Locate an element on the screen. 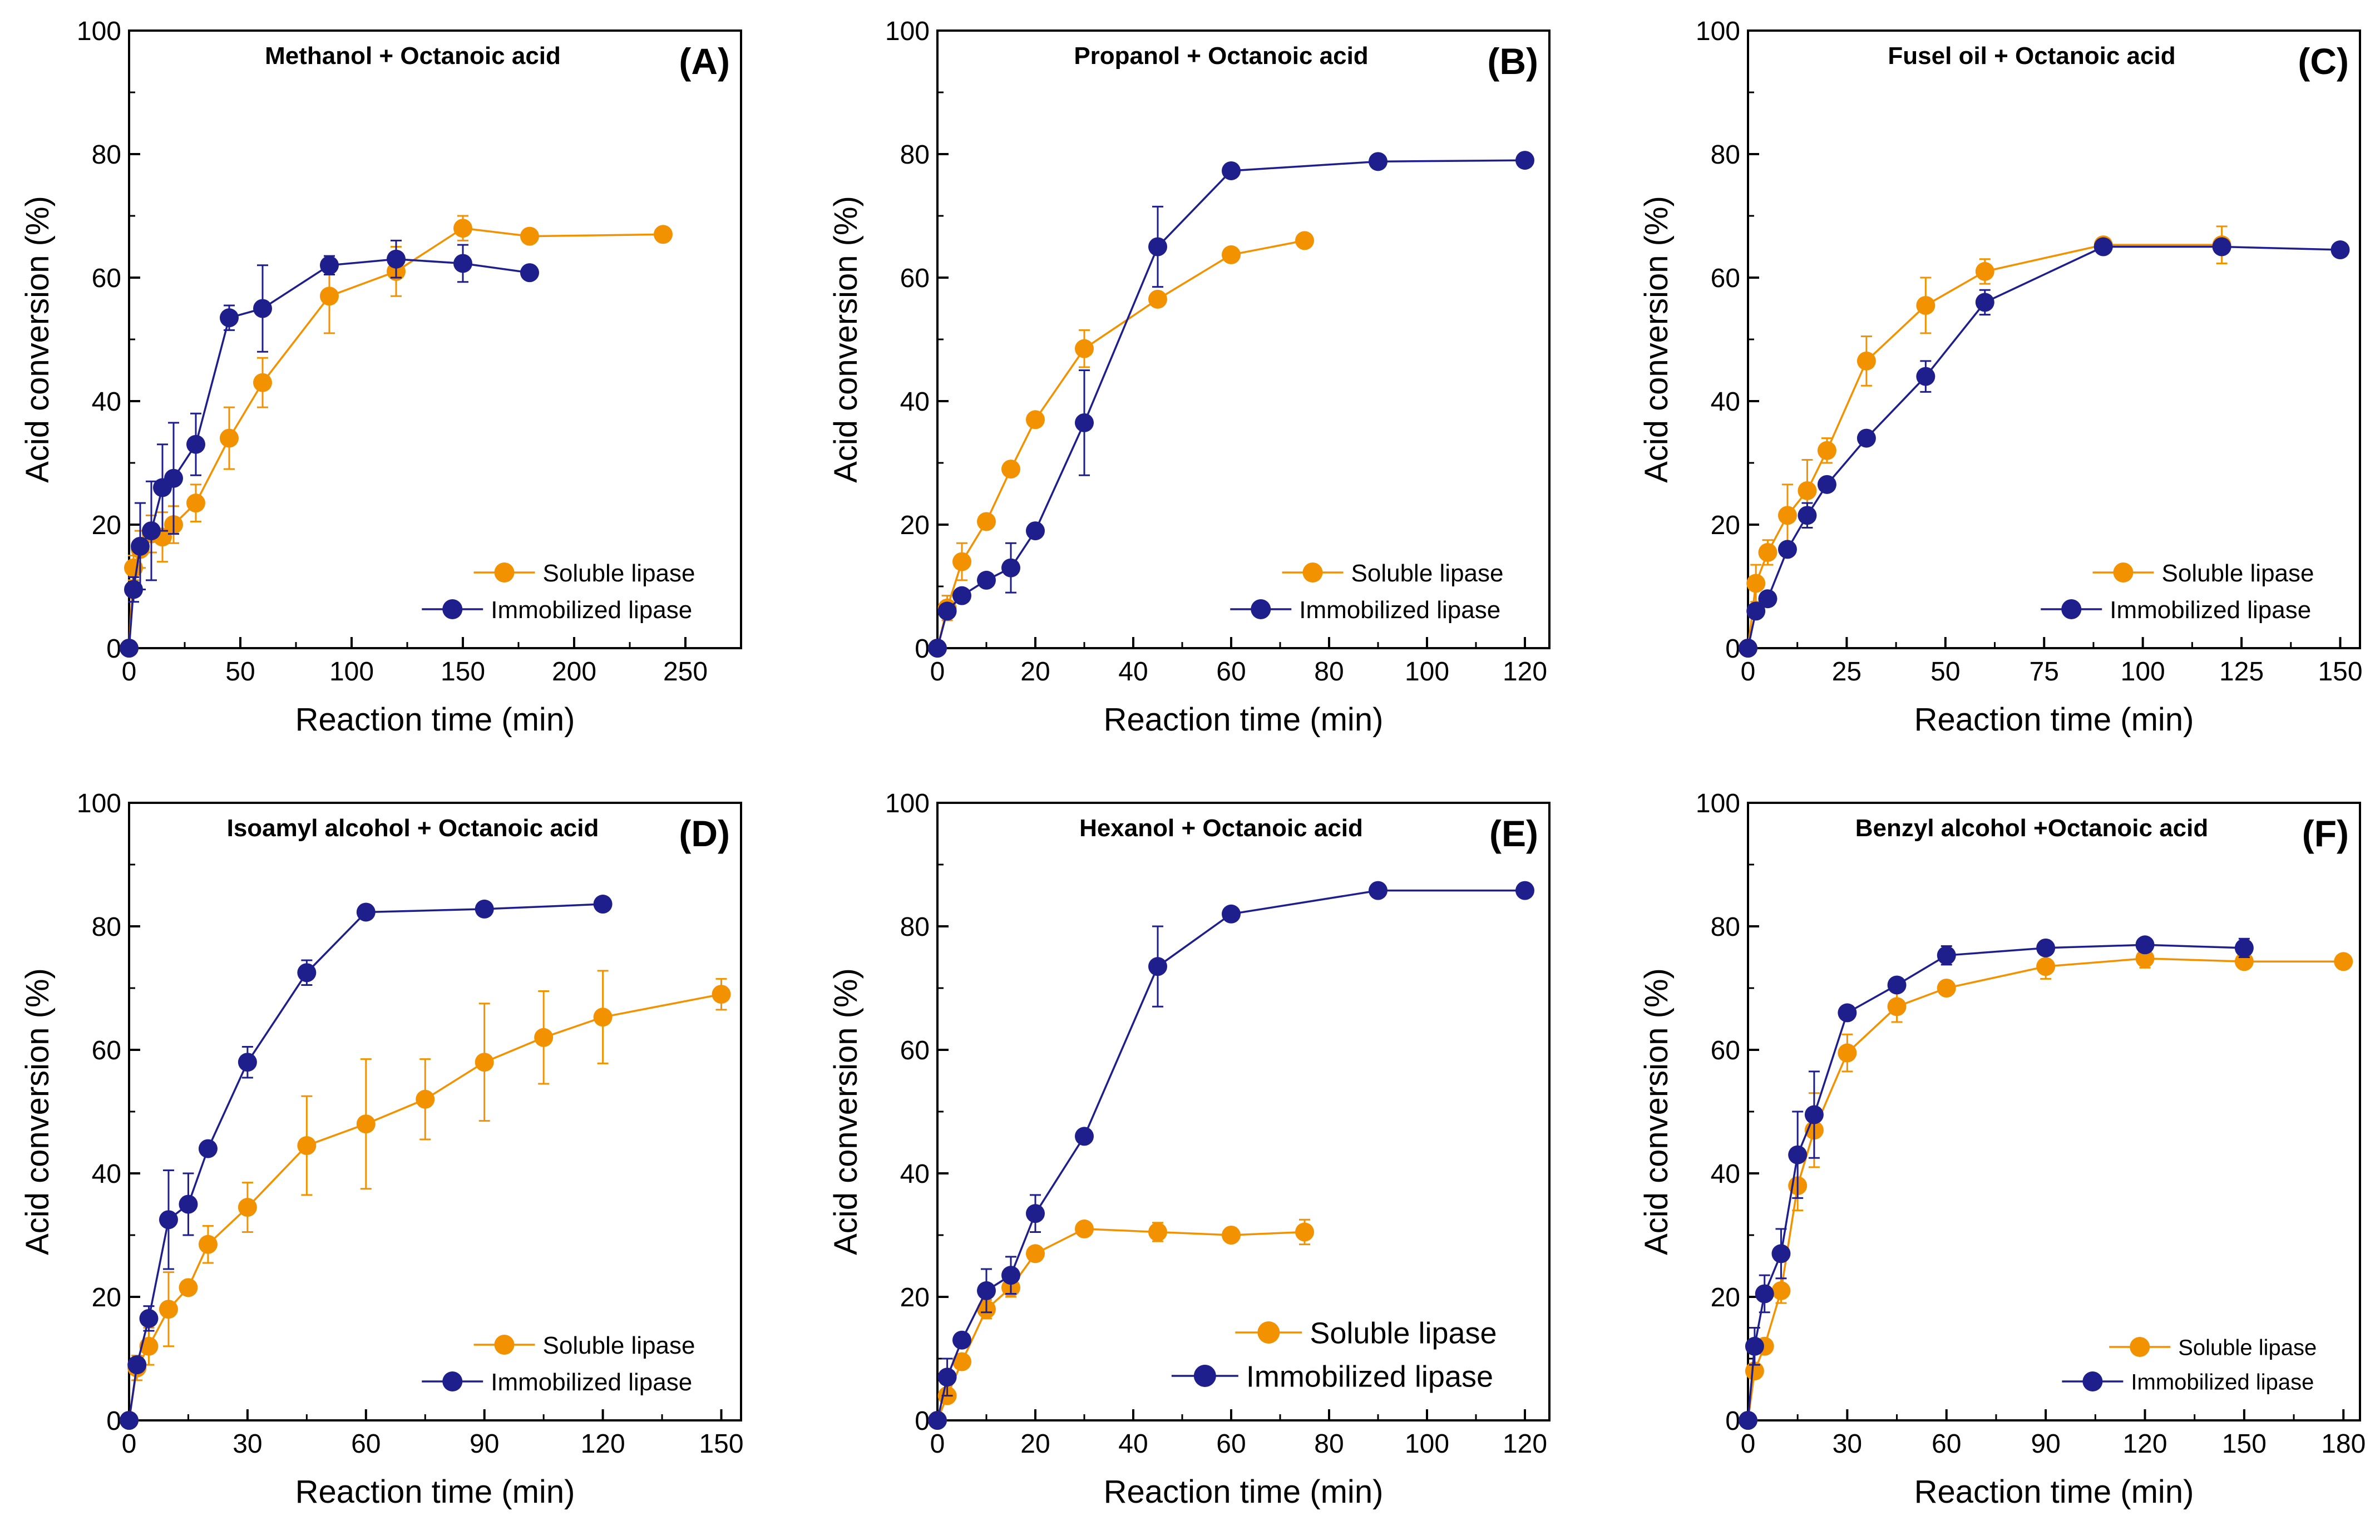 The width and height of the screenshot is (2380, 1540). x-tick-label: 150 is located at coordinates (2244, 1444).